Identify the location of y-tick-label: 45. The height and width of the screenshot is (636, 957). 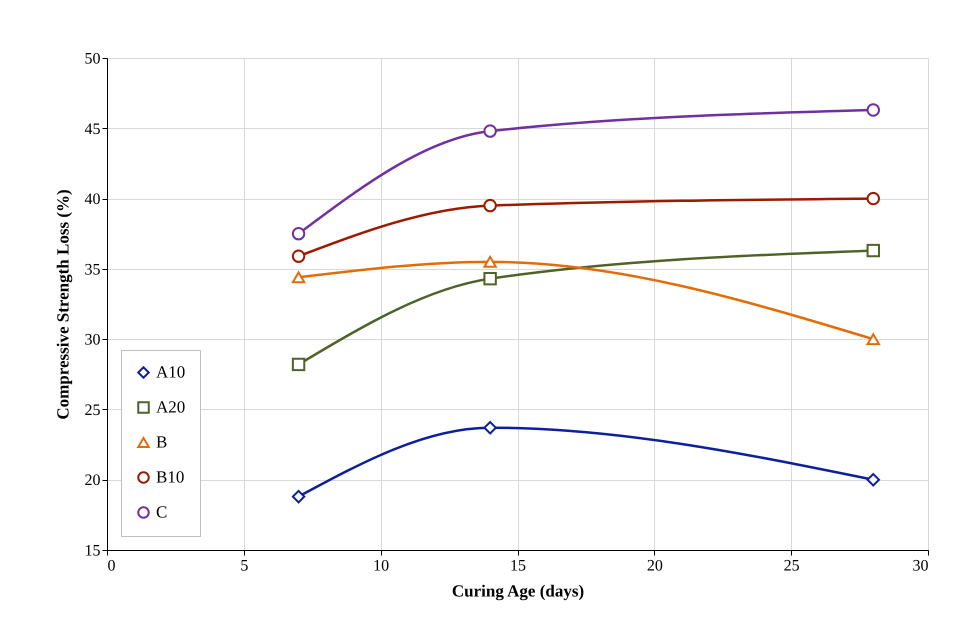
(92, 129).